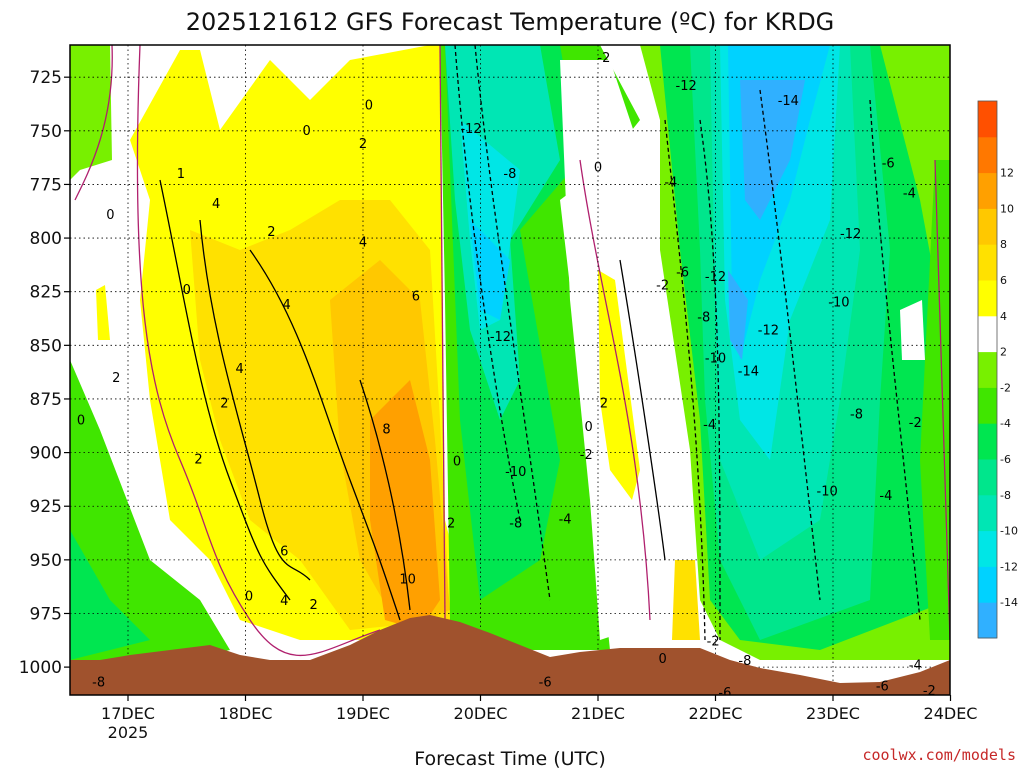 This screenshot has height=768, width=1024. Describe the element at coordinates (686, 600) in the screenshot. I see `field-yellow-small` at that location.